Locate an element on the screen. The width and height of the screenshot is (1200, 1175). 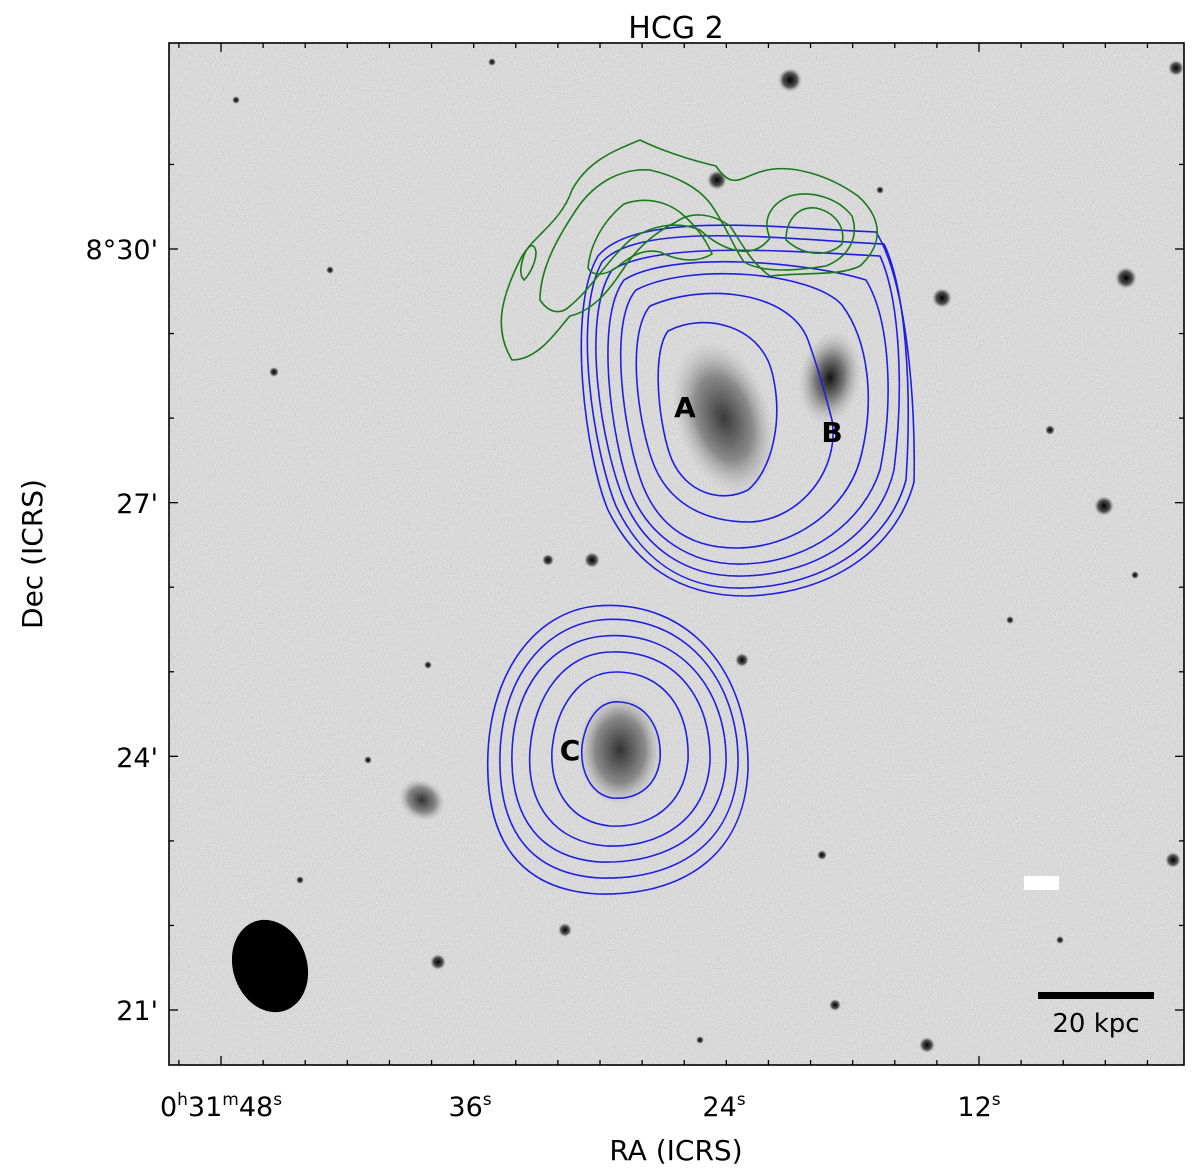
galaxy-label-c: C is located at coordinates (570, 750).